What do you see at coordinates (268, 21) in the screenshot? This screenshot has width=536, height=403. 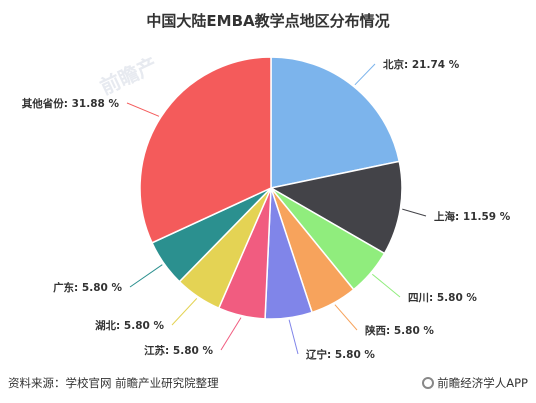 I see `chart-title: 中国大陆EMBA教学点地区分布情况` at bounding box center [268, 21].